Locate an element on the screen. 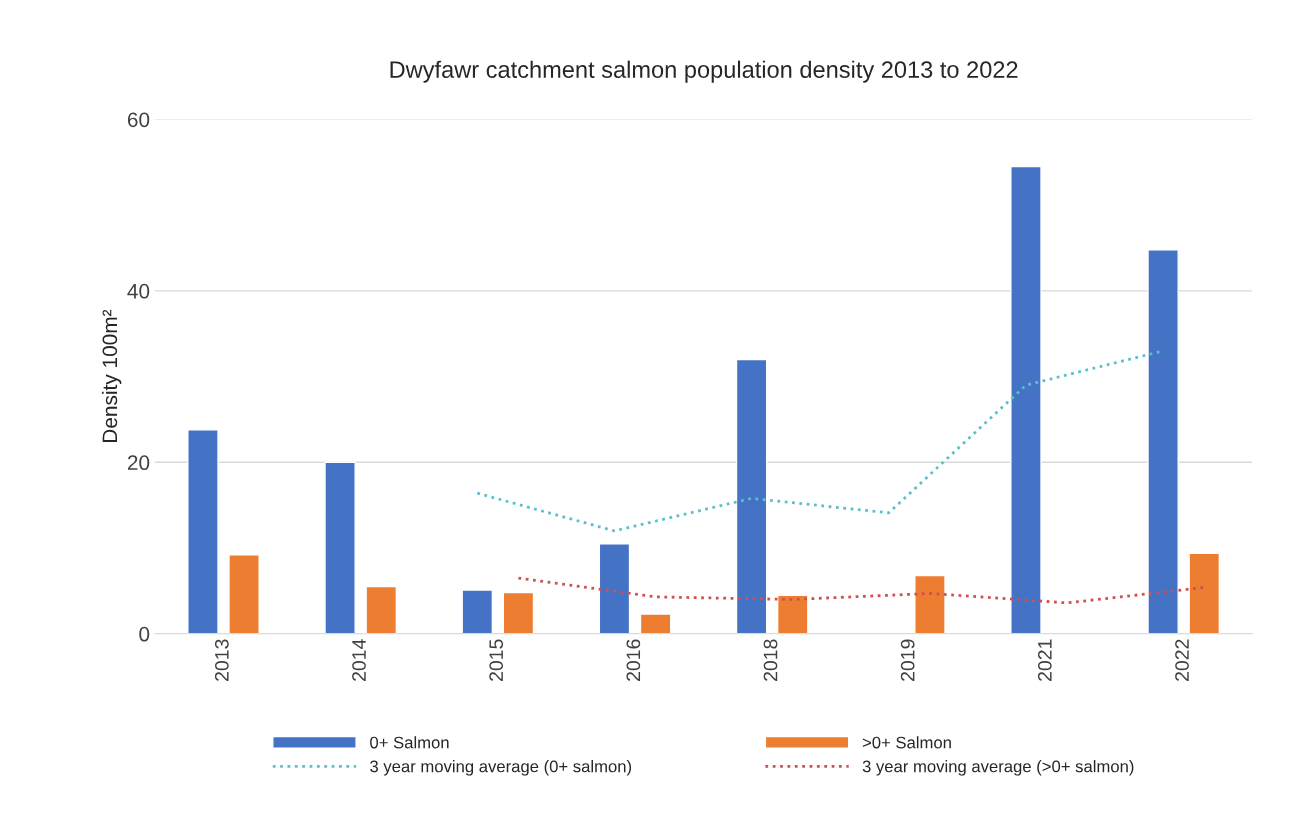  x-tick-label: 2013 is located at coordinates (221, 660).